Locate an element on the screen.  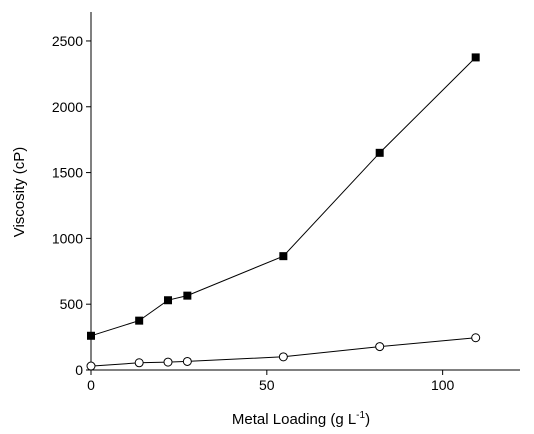
x-axis-title: Metal Loading (g L-1) is located at coordinates (301, 419).